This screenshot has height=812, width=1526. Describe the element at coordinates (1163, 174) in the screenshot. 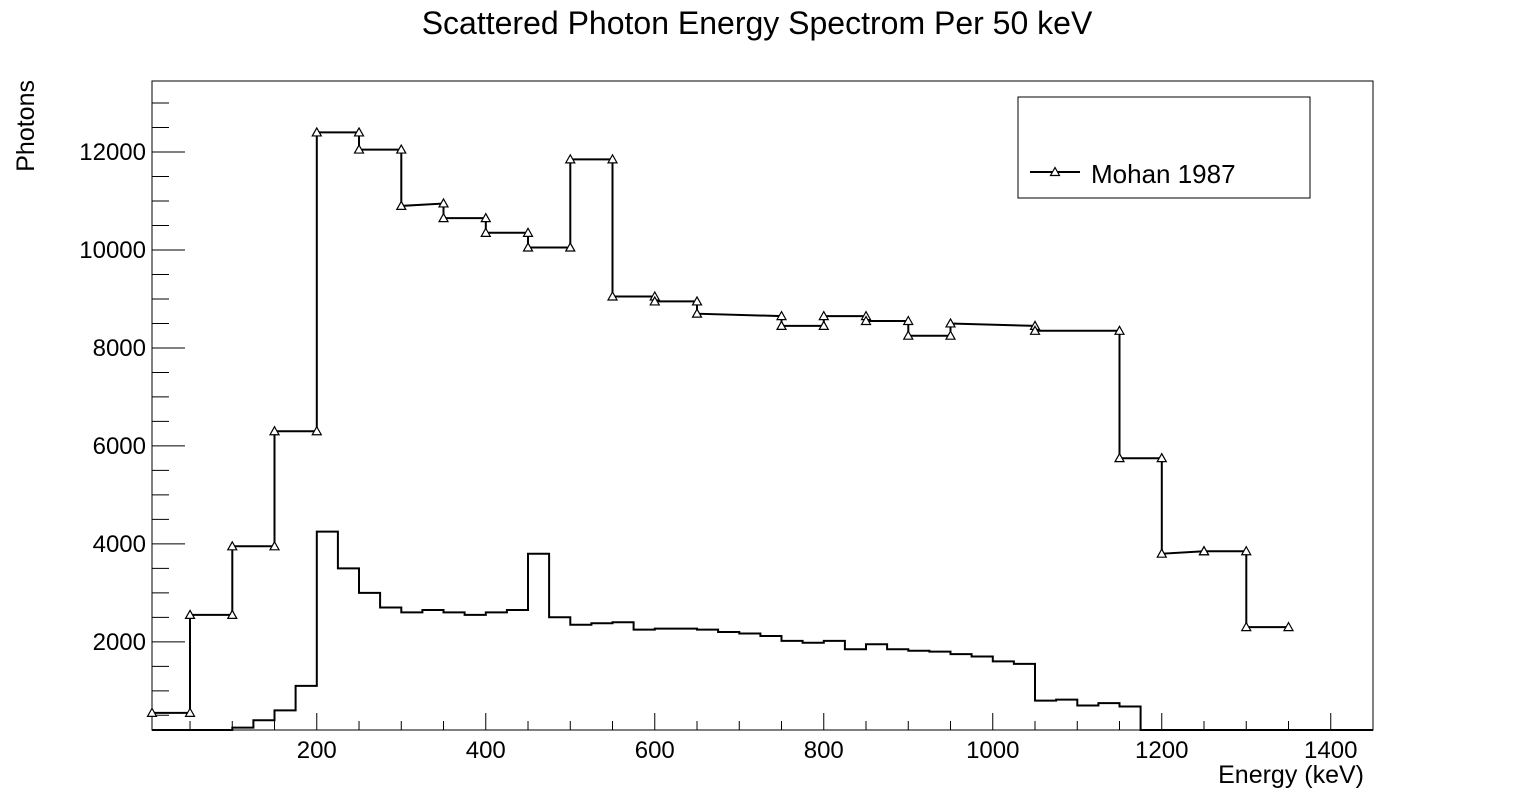

I see `legend-label: Mohan 1987` at that location.